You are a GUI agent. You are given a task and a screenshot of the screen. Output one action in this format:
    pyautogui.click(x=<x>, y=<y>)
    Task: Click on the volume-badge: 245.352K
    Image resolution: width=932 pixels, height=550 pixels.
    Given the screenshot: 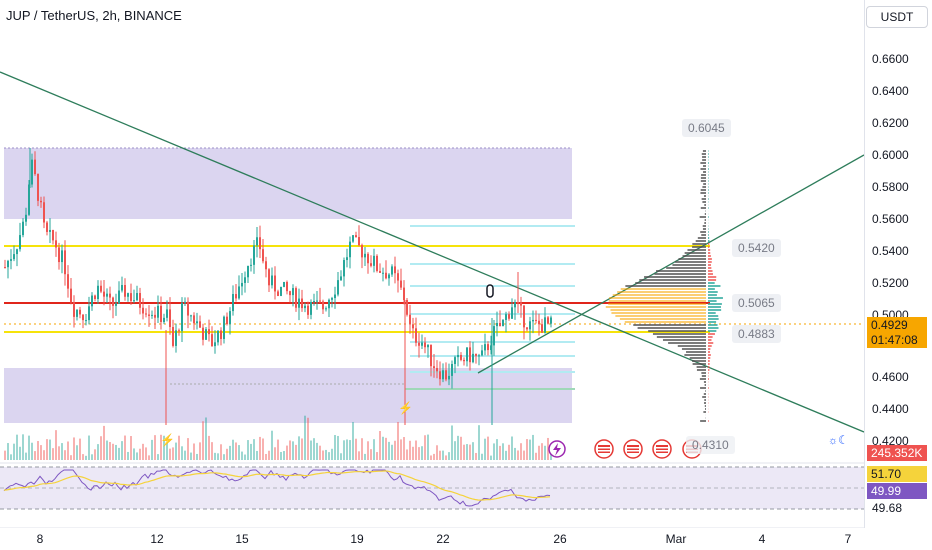 What is the action you would take?
    pyautogui.click(x=897, y=453)
    